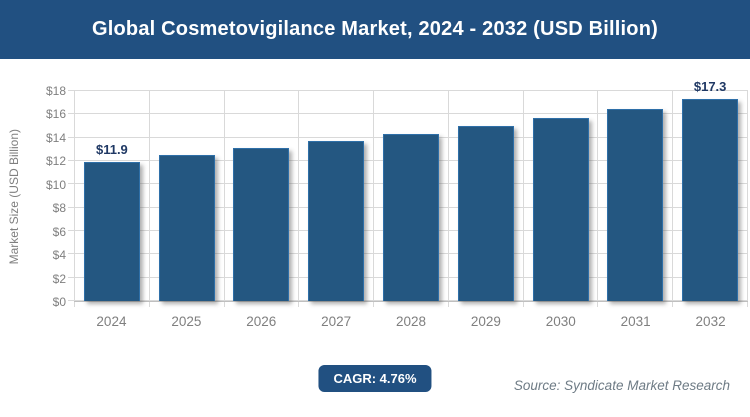 This screenshot has height=417, width=750. What do you see at coordinates (186, 321) in the screenshot?
I see `x-axis-label: 2025` at bounding box center [186, 321].